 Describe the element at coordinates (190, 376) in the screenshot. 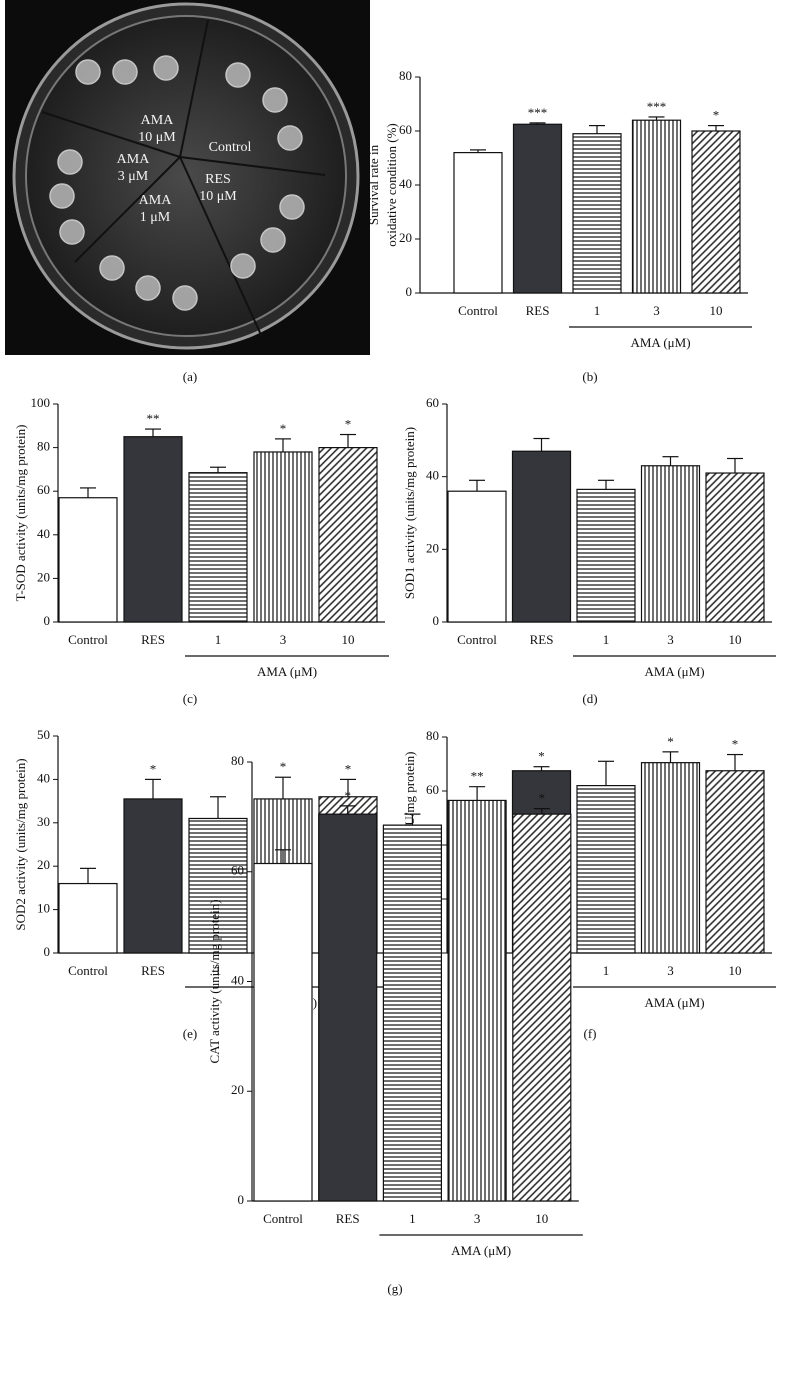

I see `panel-caption: (a)` at that location.